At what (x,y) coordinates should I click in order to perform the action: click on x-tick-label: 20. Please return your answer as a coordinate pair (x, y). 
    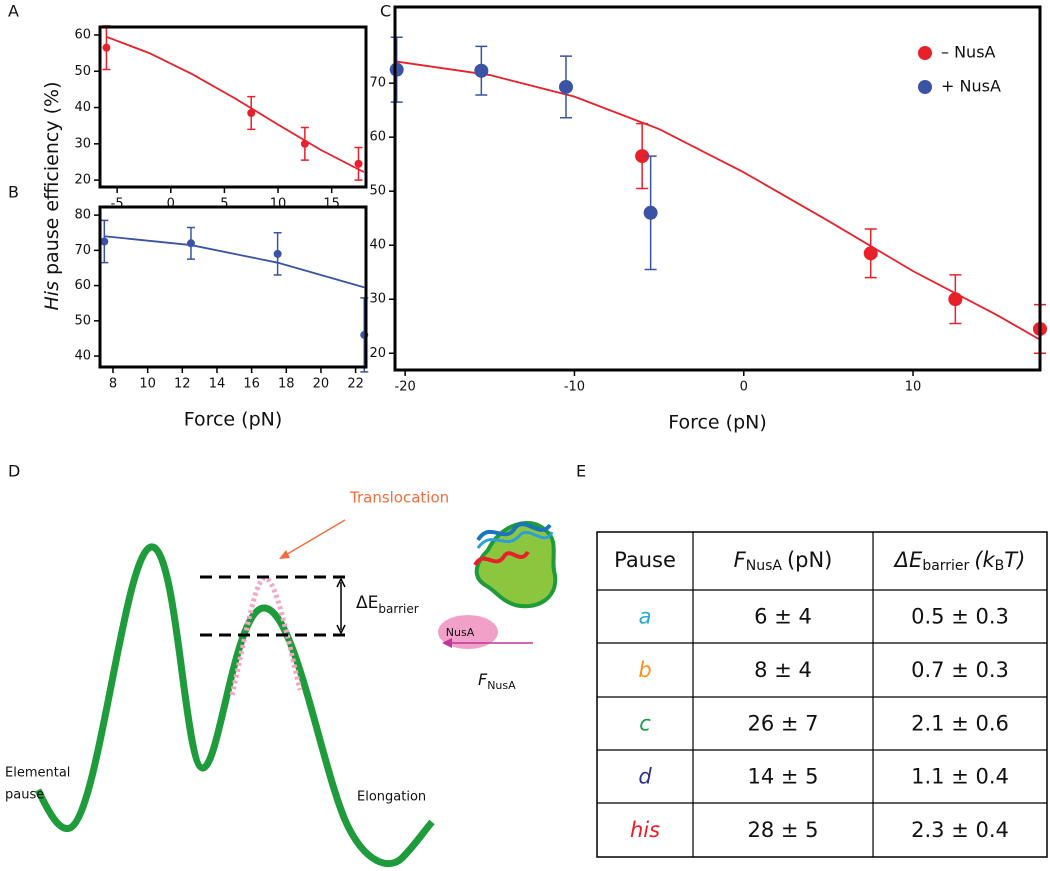
    Looking at the image, I should click on (321, 384).